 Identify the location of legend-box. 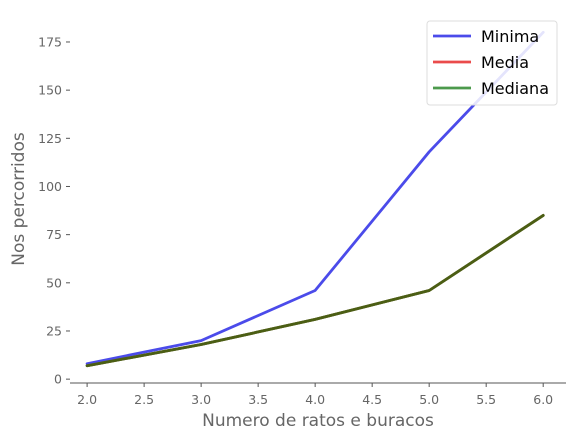
(492, 63).